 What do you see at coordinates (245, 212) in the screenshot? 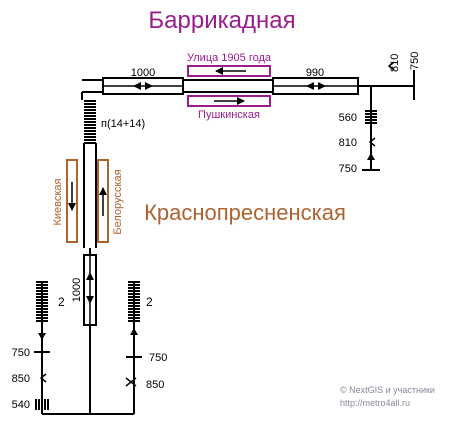
I see `station-title-krasnopresnenskaya: Краснопресненская` at bounding box center [245, 212].